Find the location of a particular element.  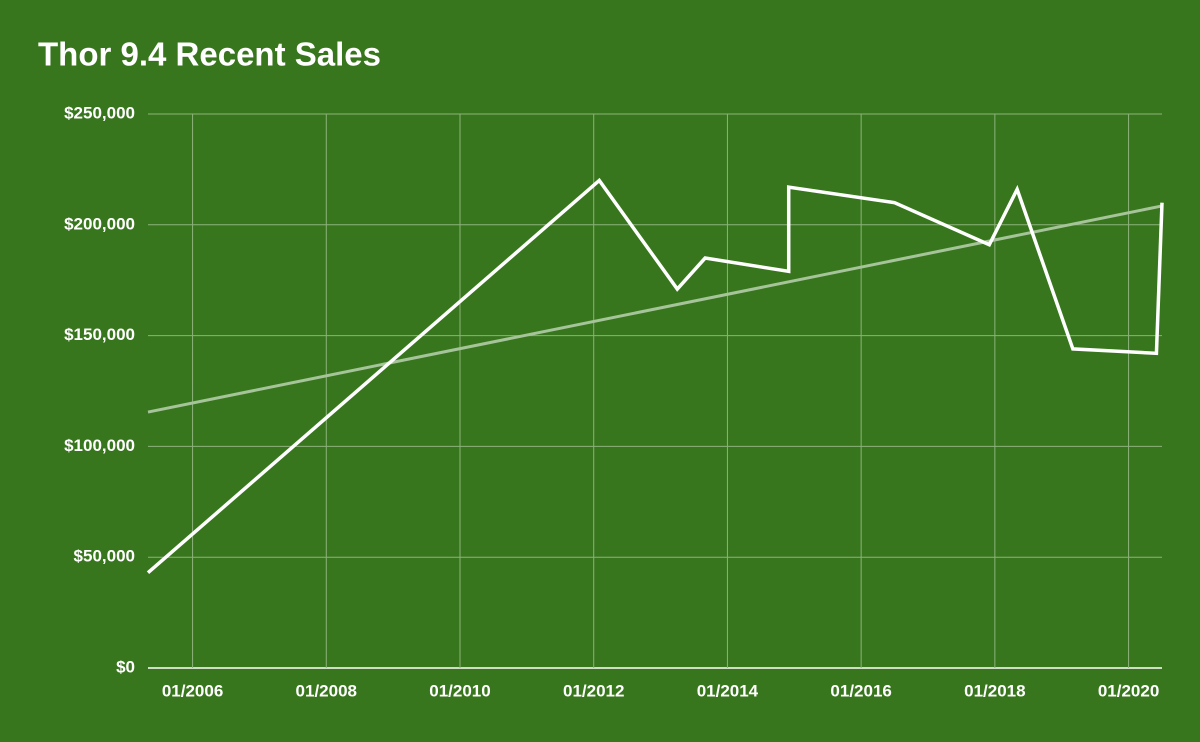

y-tick-label: $200,000 is located at coordinates (99, 223).